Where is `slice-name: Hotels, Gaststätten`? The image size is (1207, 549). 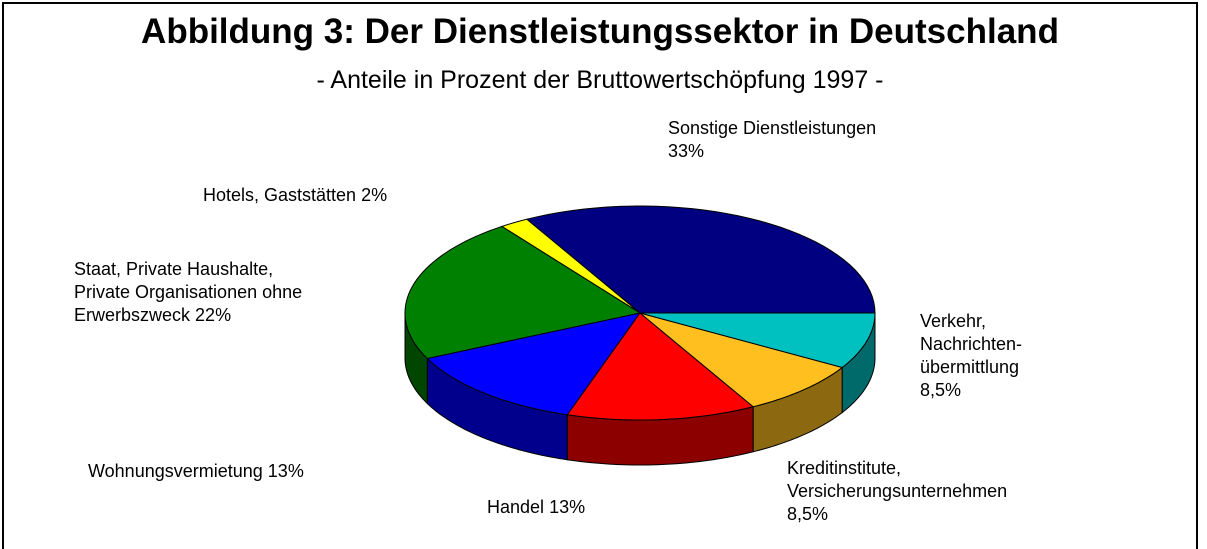
slice-name: Hotels, Gaststätten is located at coordinates (280, 195).